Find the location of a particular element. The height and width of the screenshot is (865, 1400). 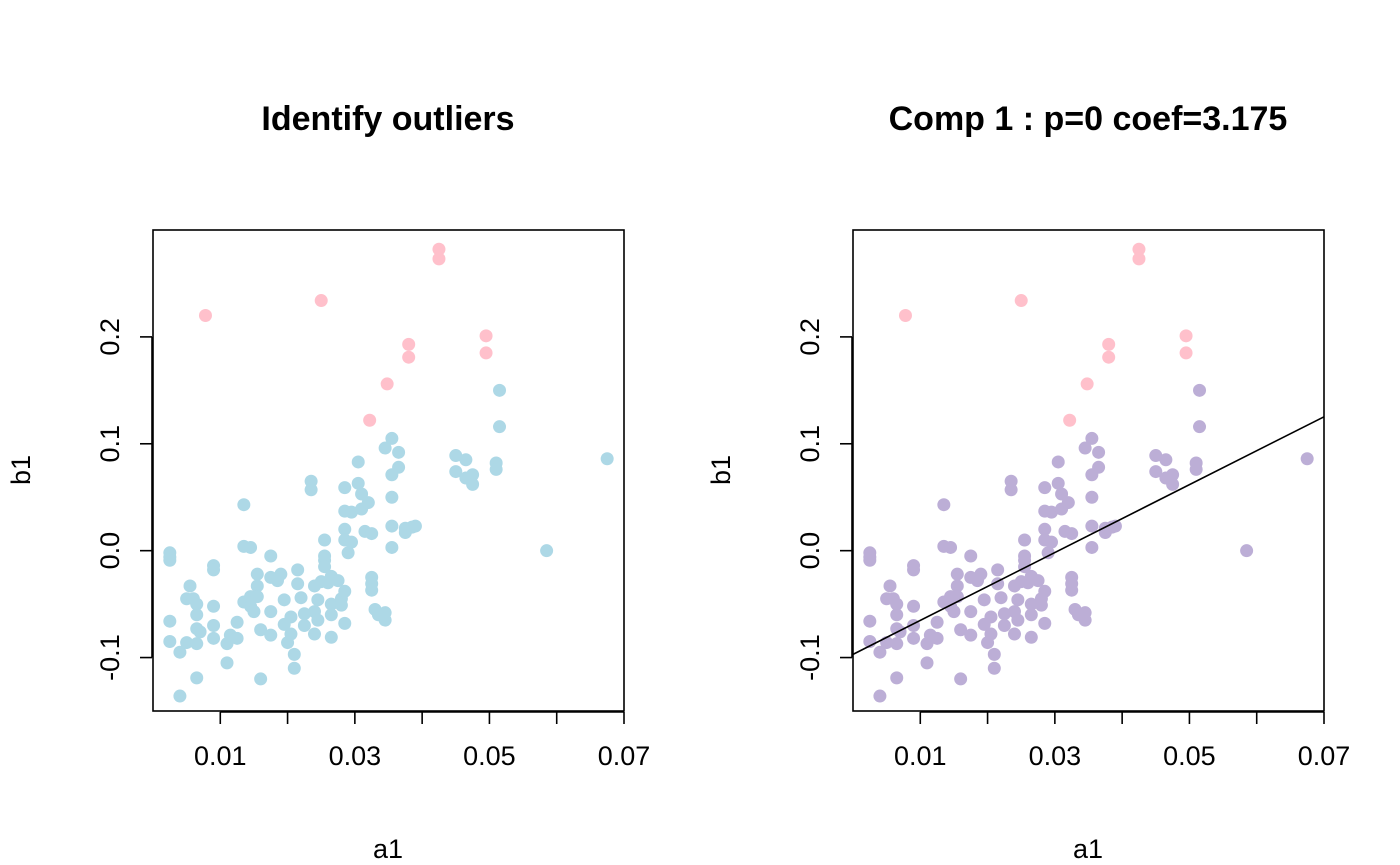

x-tick-label: 0.03 is located at coordinates (1055, 756).